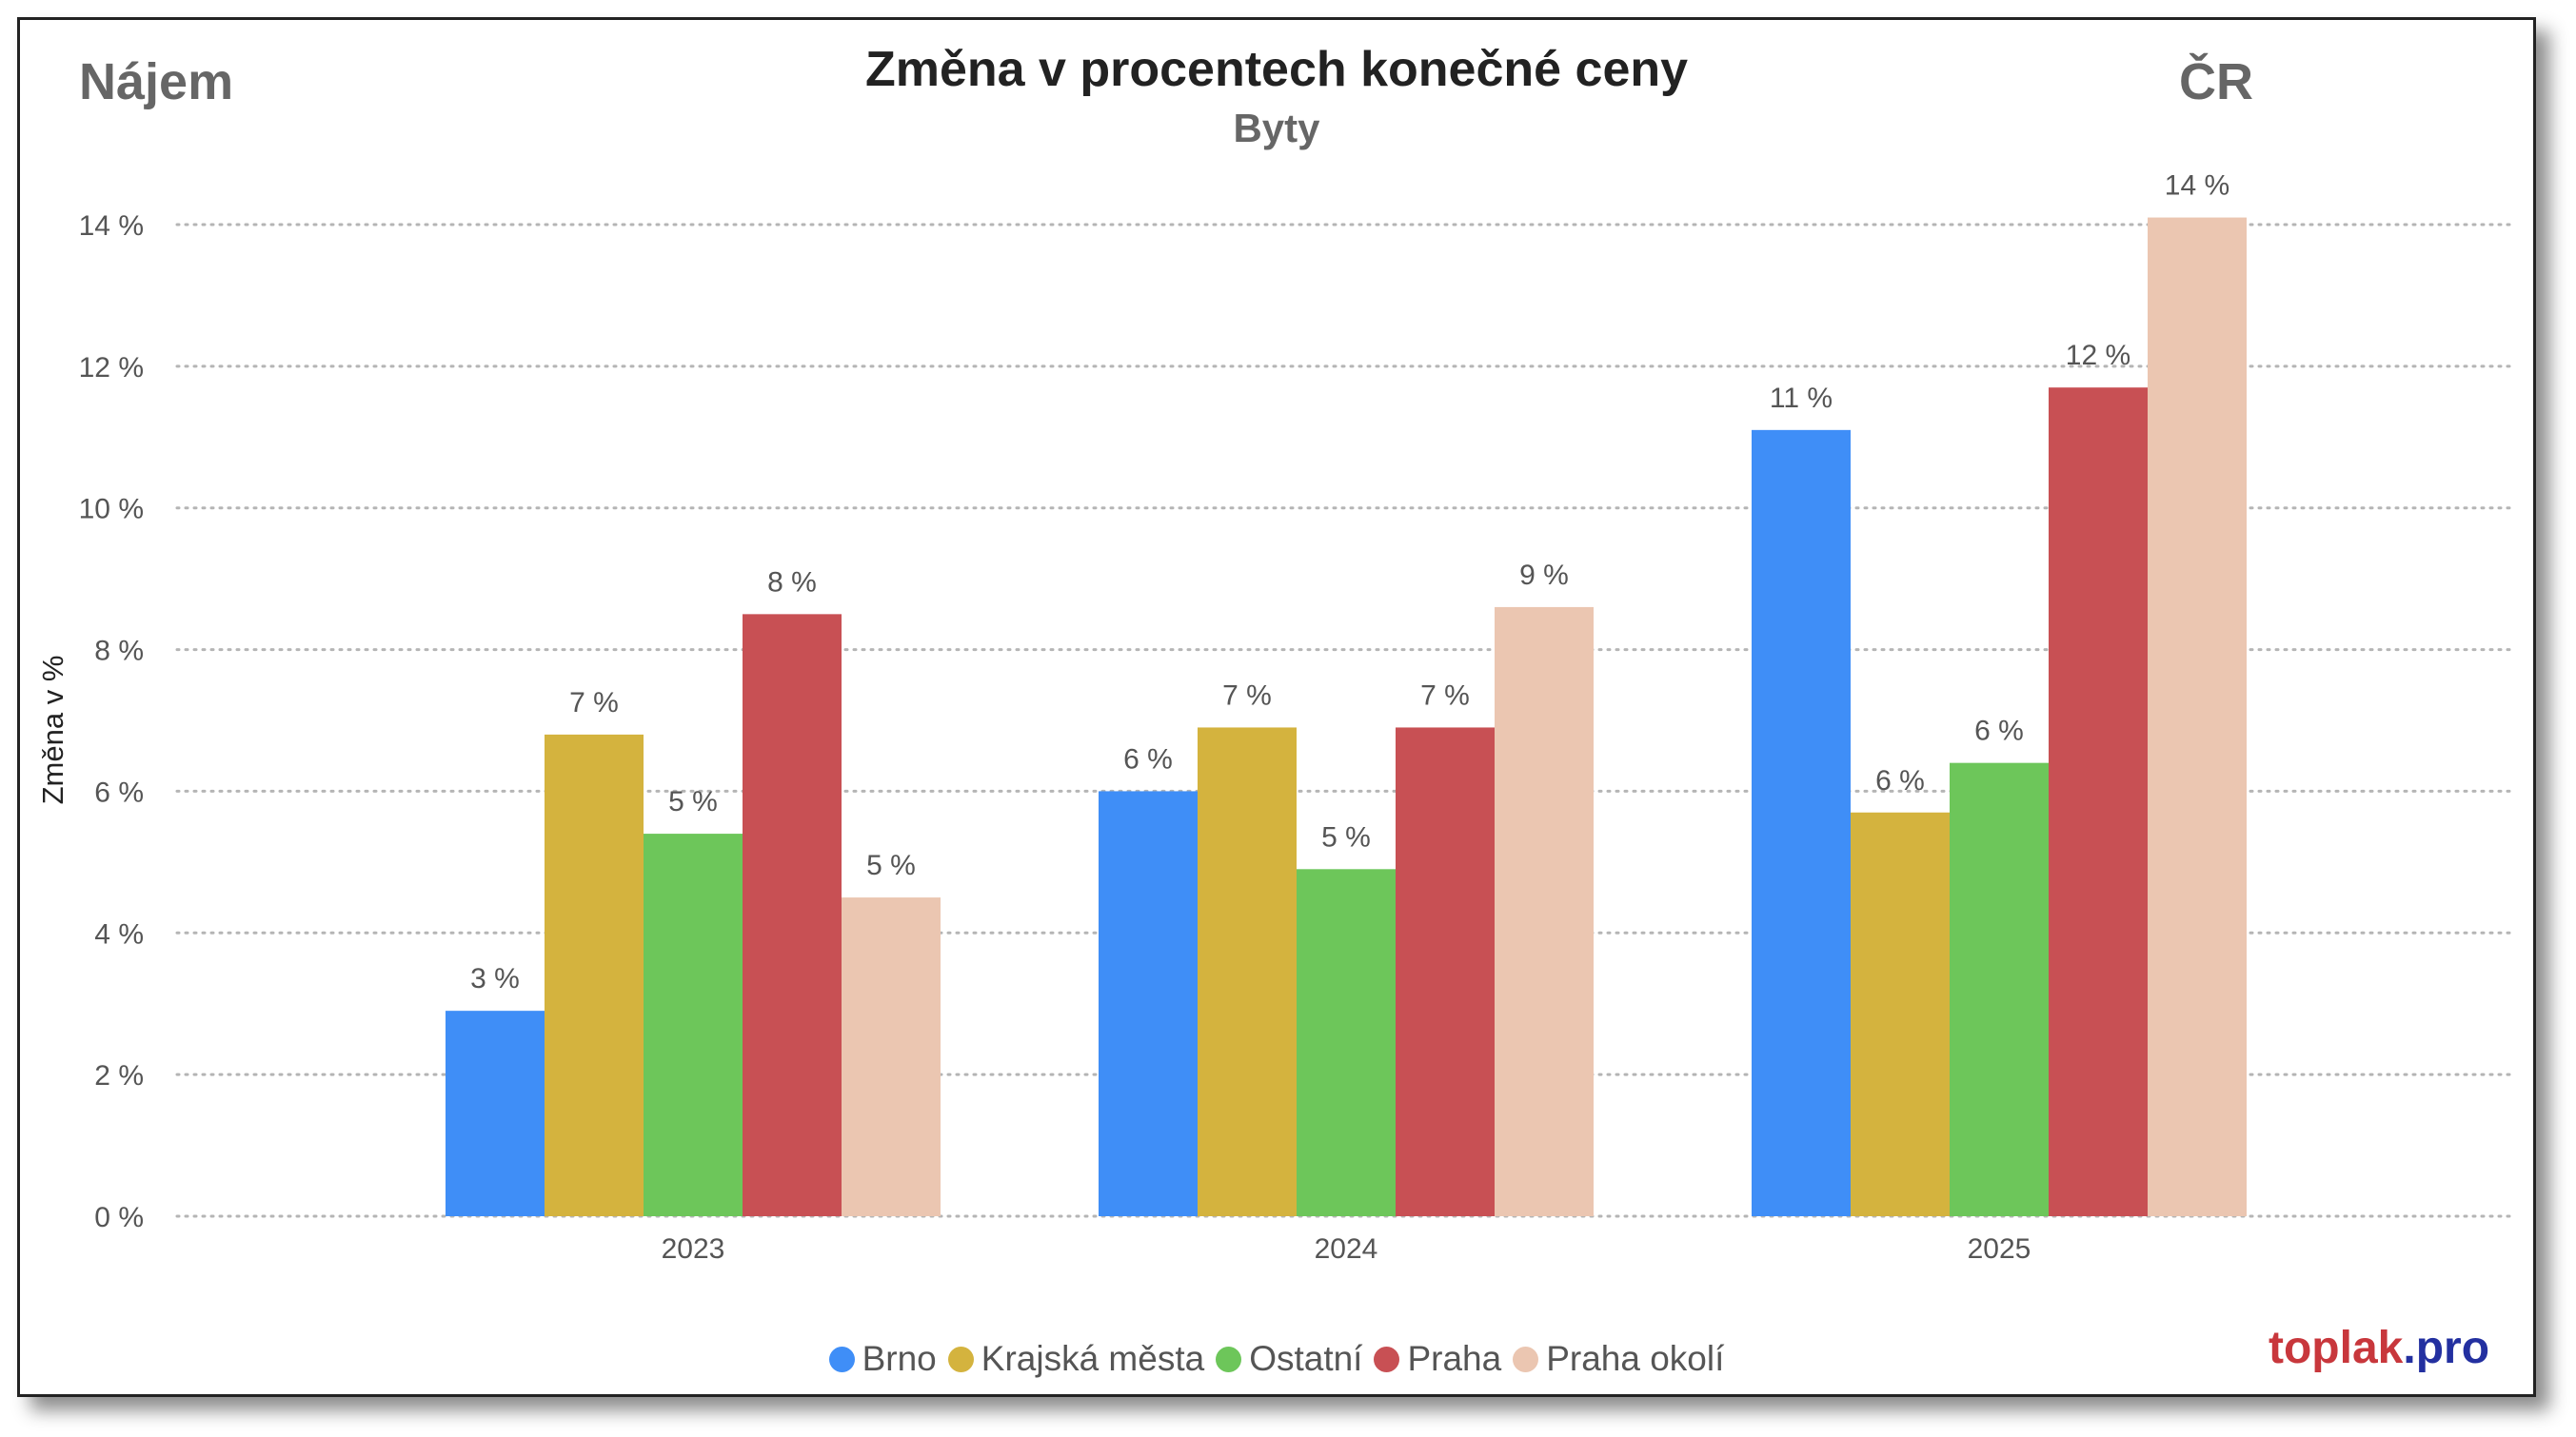 The width and height of the screenshot is (2576, 1437). Describe the element at coordinates (2216, 81) in the screenshot. I see `country-label: ČR` at that location.